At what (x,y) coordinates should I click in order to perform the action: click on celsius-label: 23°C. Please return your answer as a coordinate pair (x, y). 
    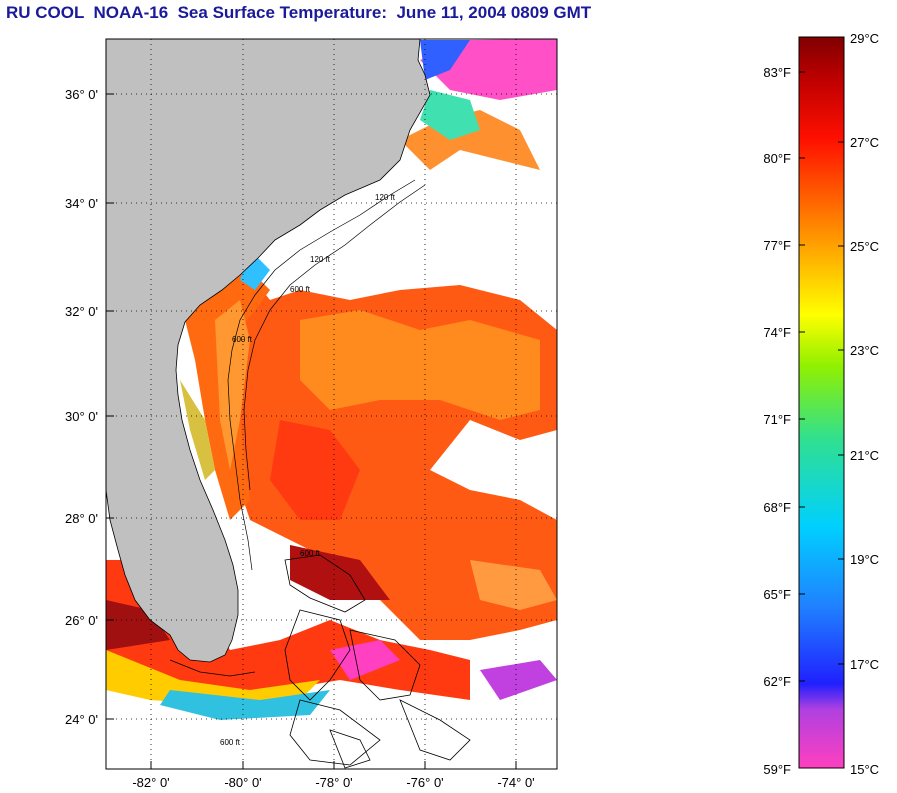
    Looking at the image, I should click on (864, 350).